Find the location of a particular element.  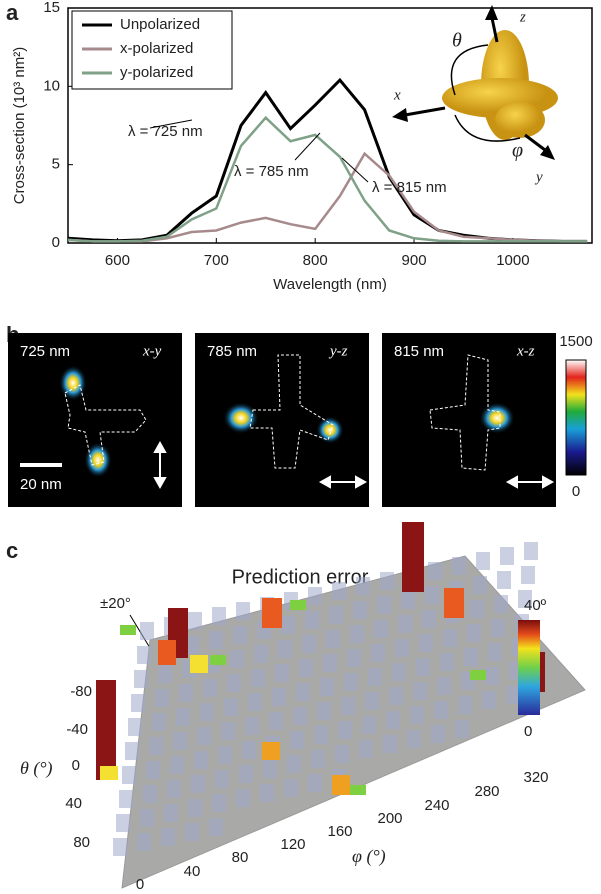

phi-tick-label: 240 is located at coordinates (436, 805).